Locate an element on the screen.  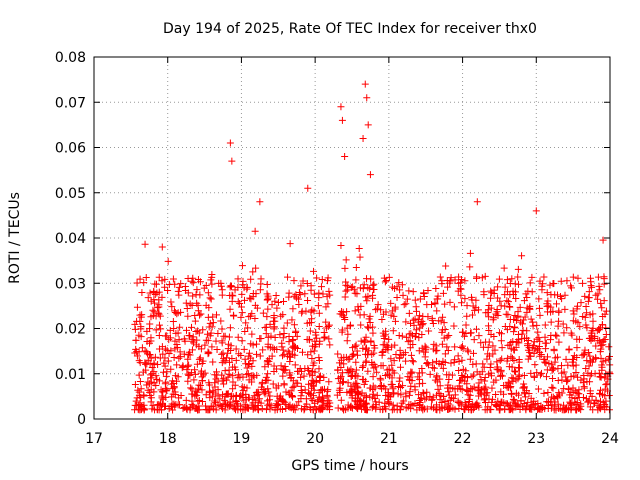
y-tick-label: 0.03 is located at coordinates (70, 284).